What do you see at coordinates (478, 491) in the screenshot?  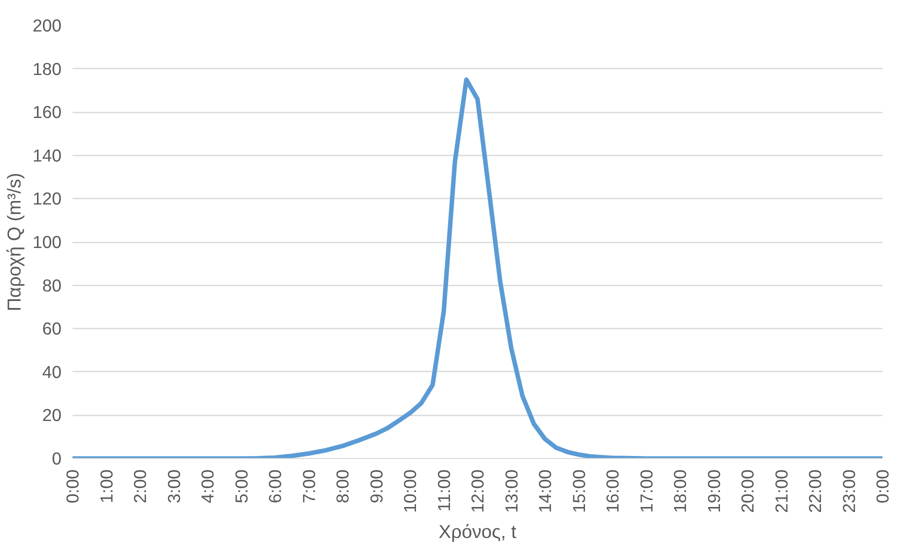 I see `x-tick-label: 12:00` at bounding box center [478, 491].